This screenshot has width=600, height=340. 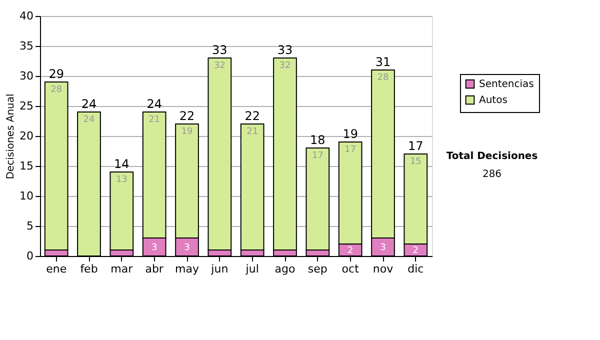 What do you see at coordinates (27, 106) in the screenshot?
I see `y-tick-label: 25` at bounding box center [27, 106].